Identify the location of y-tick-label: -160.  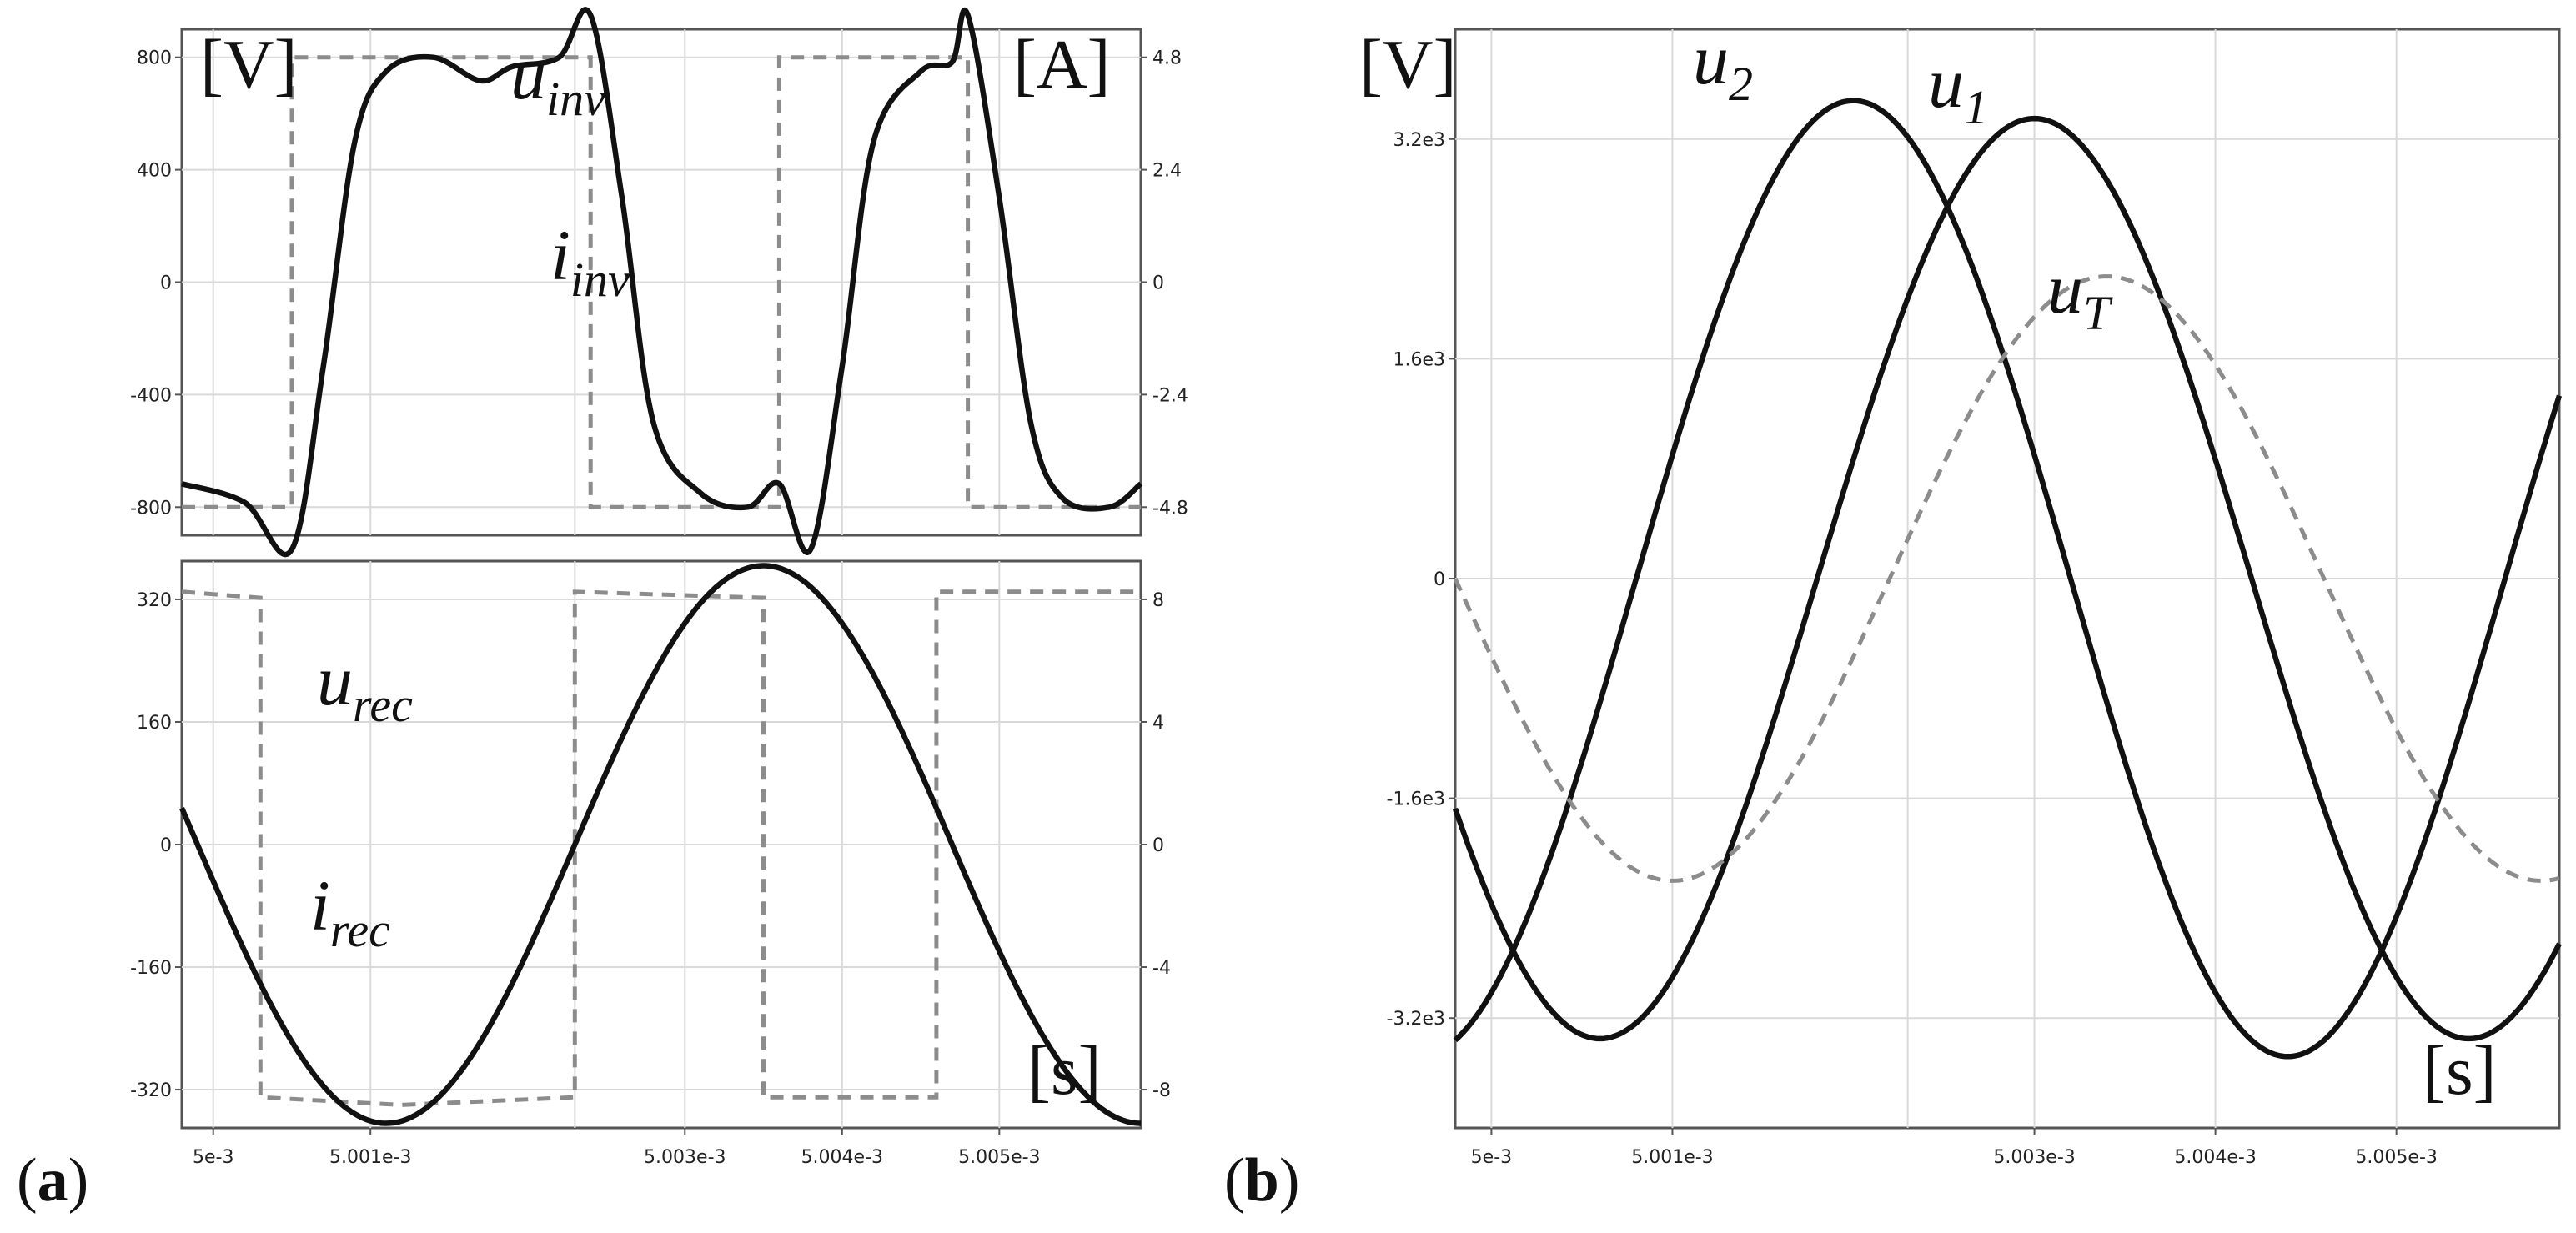
(151, 968).